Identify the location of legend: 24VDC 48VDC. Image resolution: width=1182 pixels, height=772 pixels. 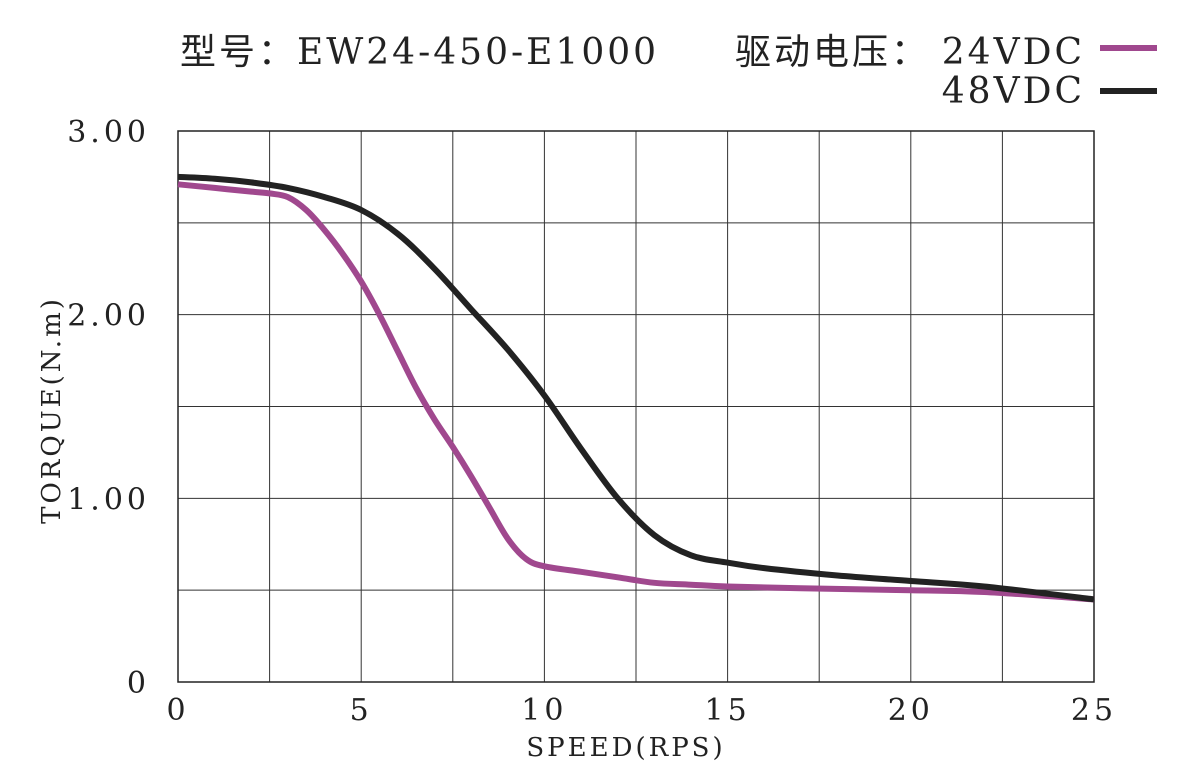
(1049, 72).